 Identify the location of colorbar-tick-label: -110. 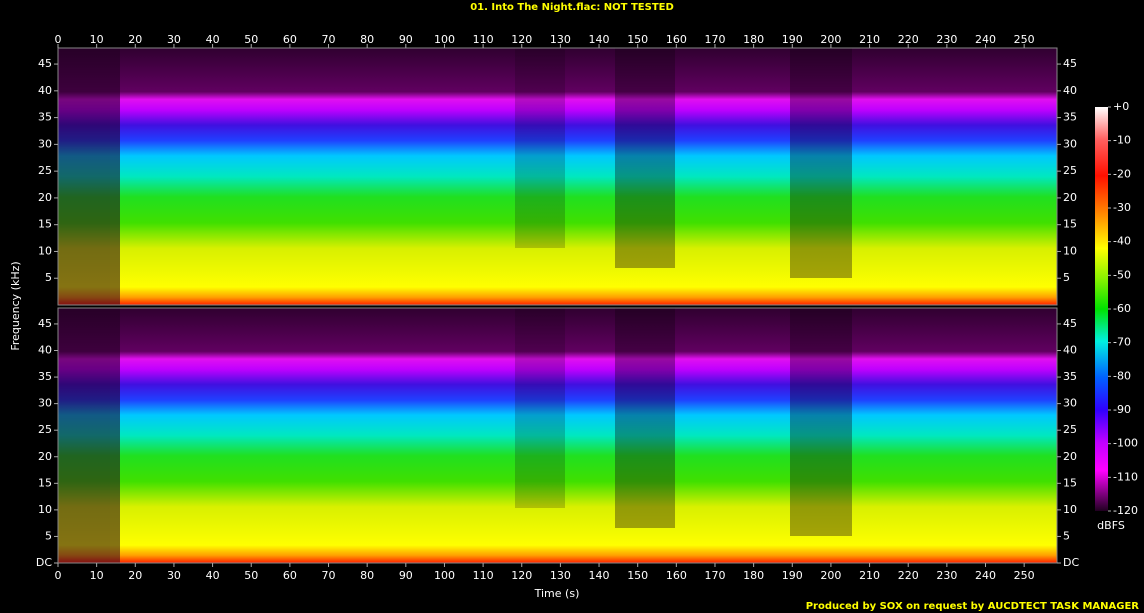
(1125, 476).